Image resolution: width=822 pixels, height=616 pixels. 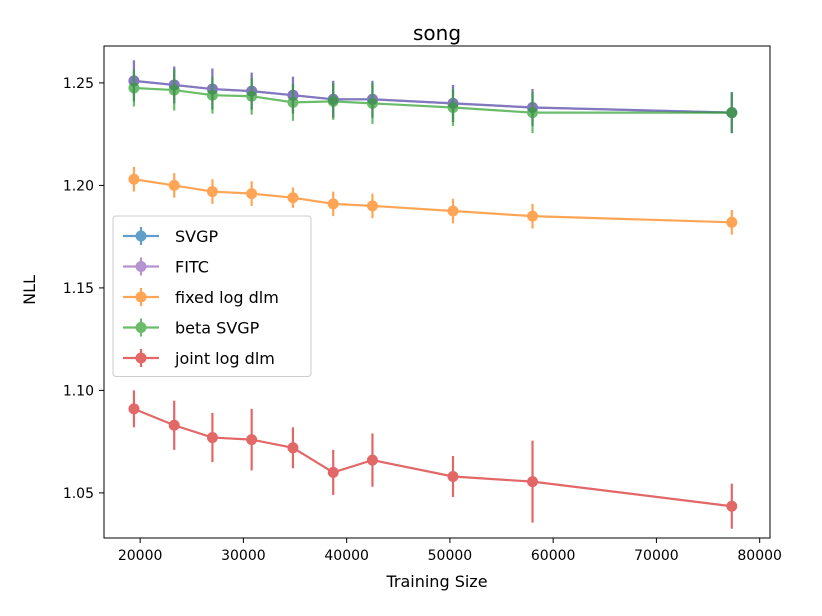 I want to click on series-fixed-log-dlm, so click(x=433, y=200).